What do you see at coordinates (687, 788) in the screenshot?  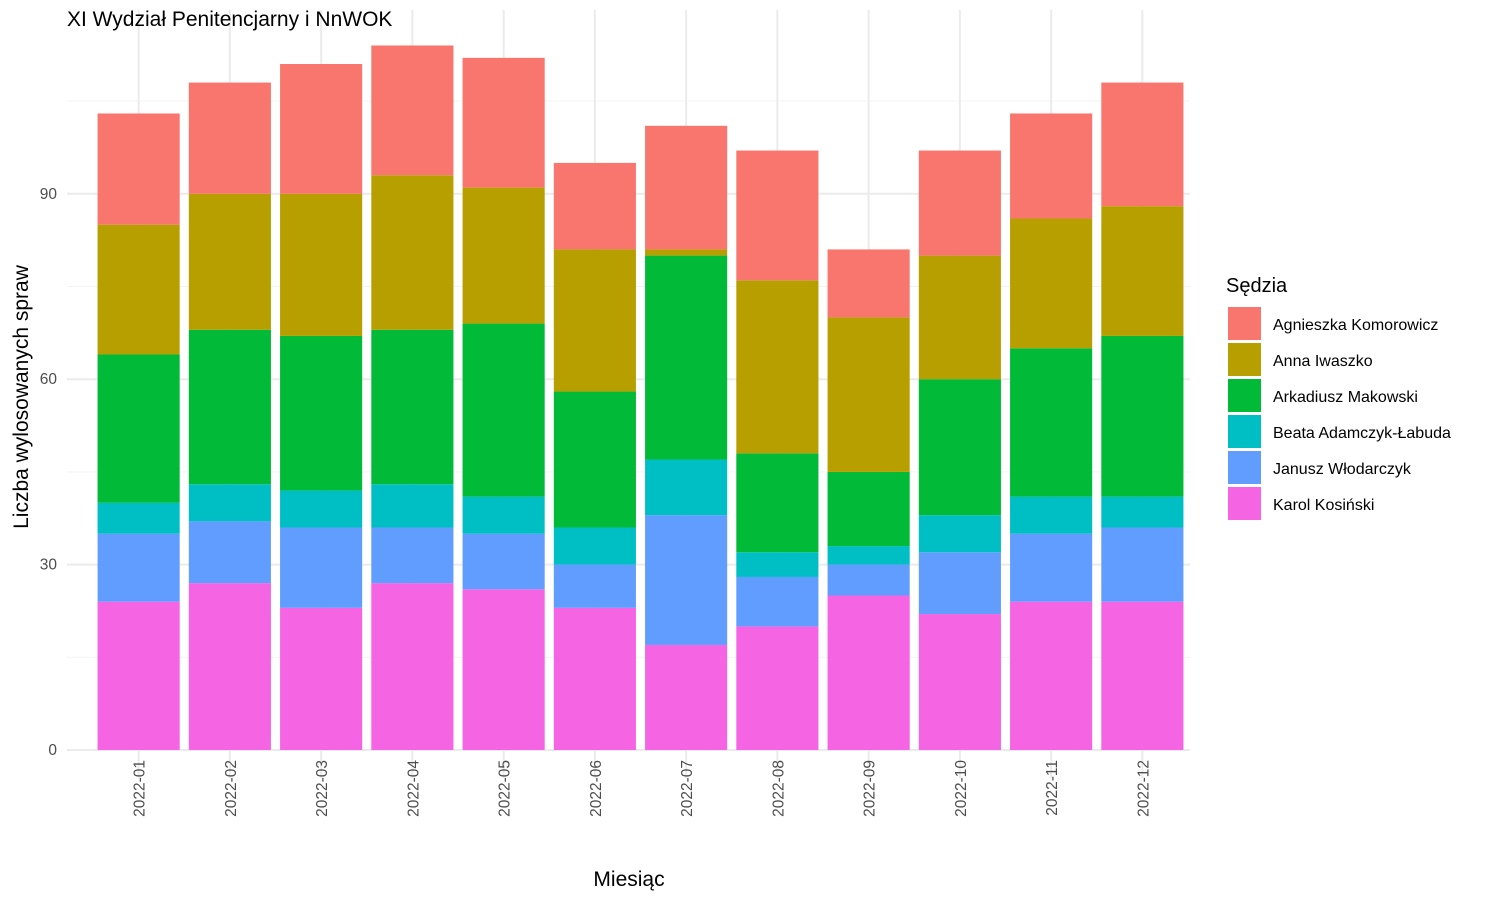 I see `x-tick-label: 2022-07` at bounding box center [687, 788].